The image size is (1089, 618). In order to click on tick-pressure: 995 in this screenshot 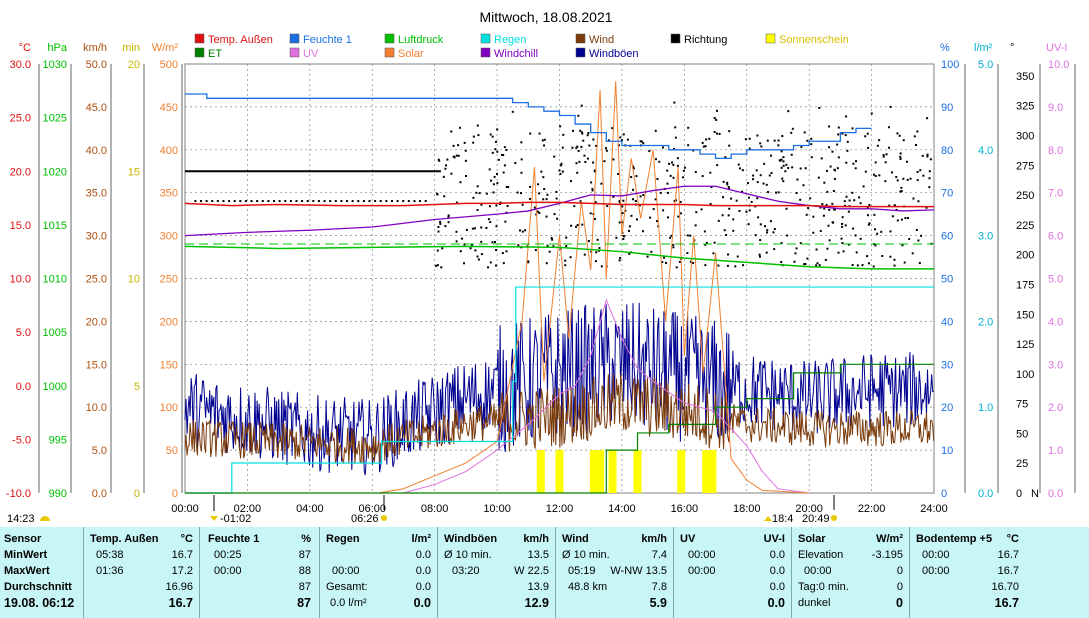, I will do `click(58, 440)`.